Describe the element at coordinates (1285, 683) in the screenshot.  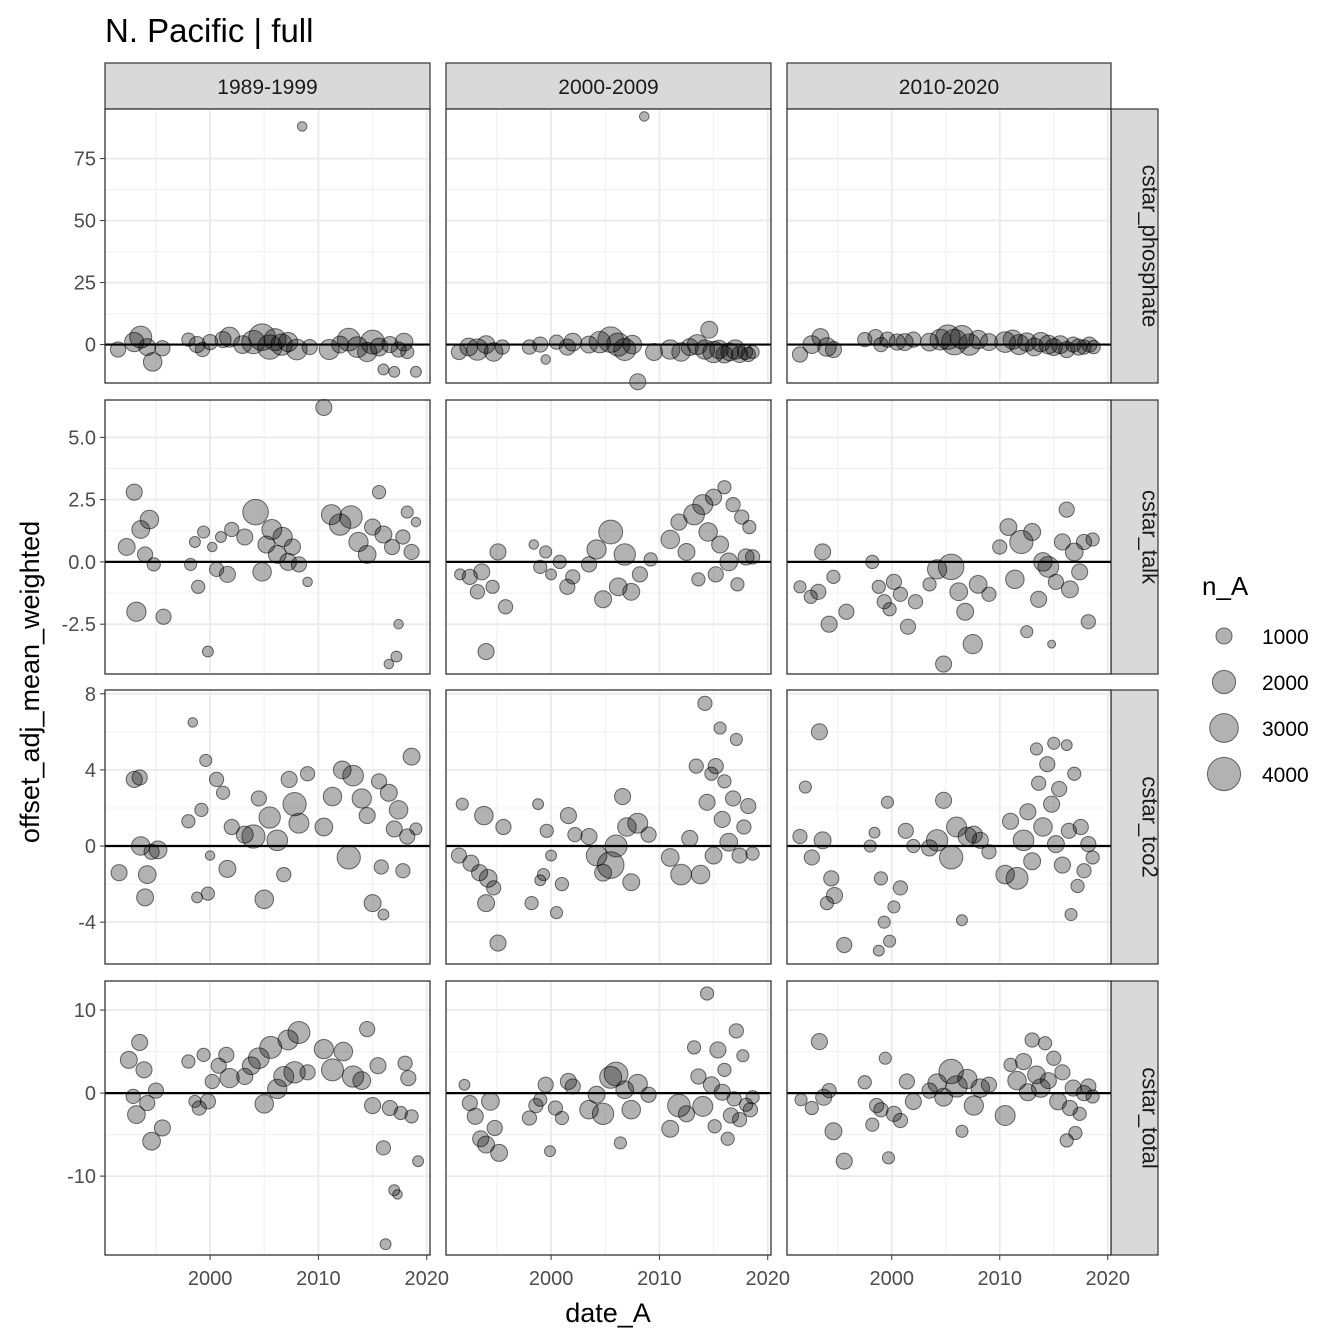
I see `legend-key-label: 2000` at that location.